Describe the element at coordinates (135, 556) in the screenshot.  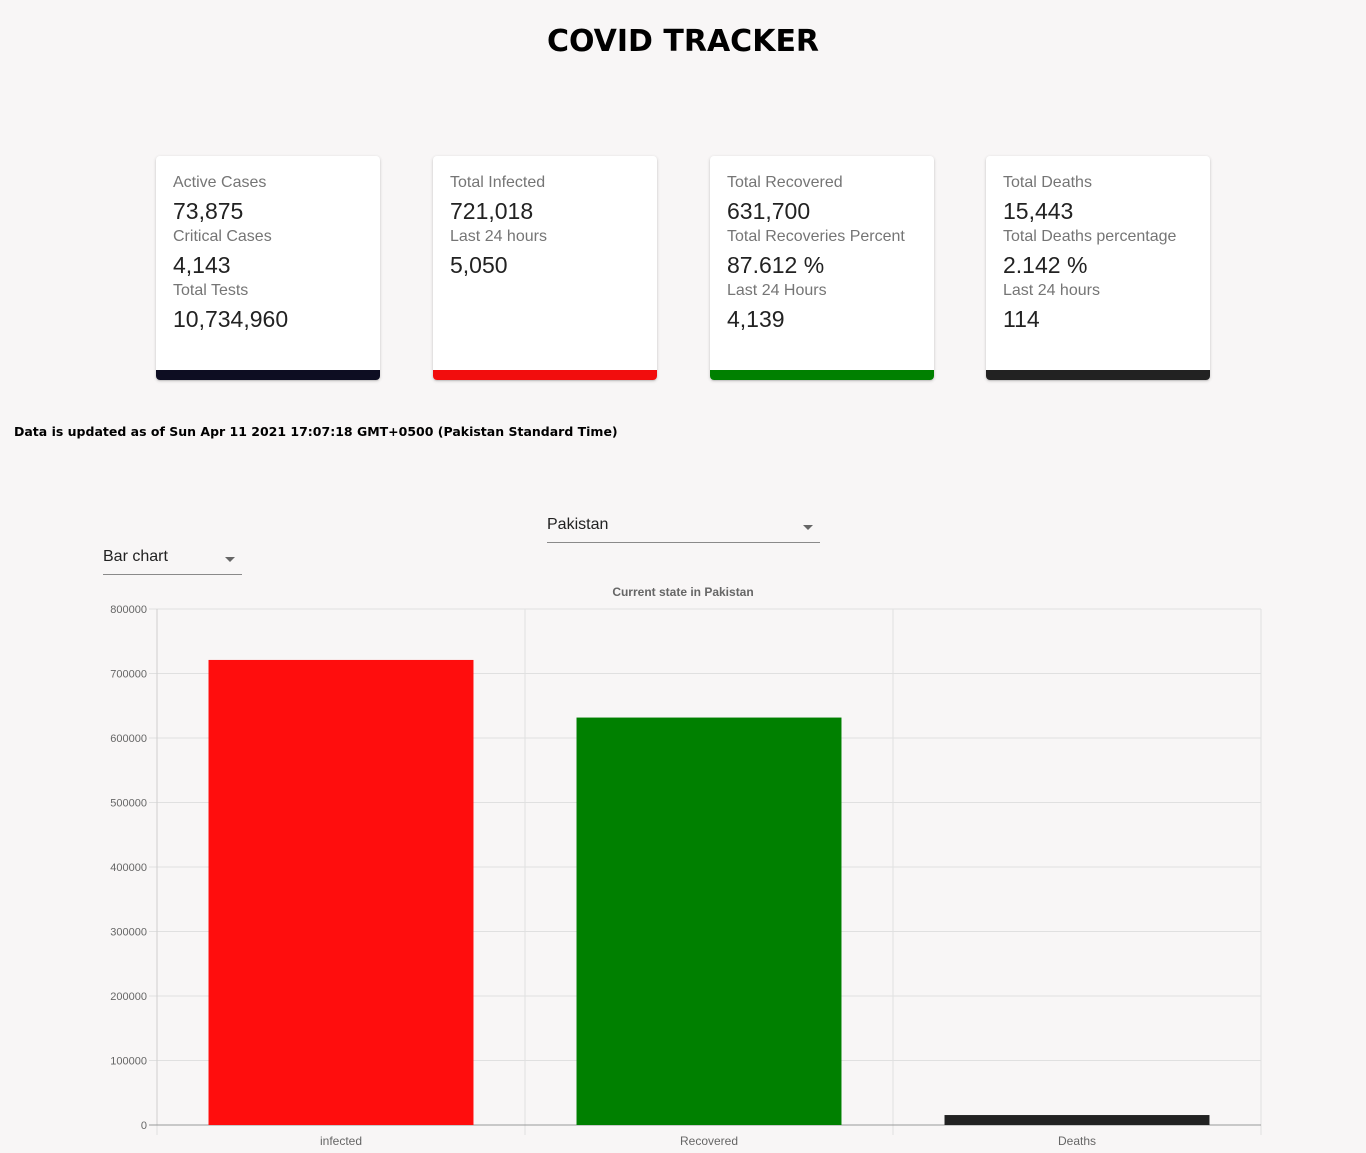
I see `chart-type-select-value: Bar chart` at that location.